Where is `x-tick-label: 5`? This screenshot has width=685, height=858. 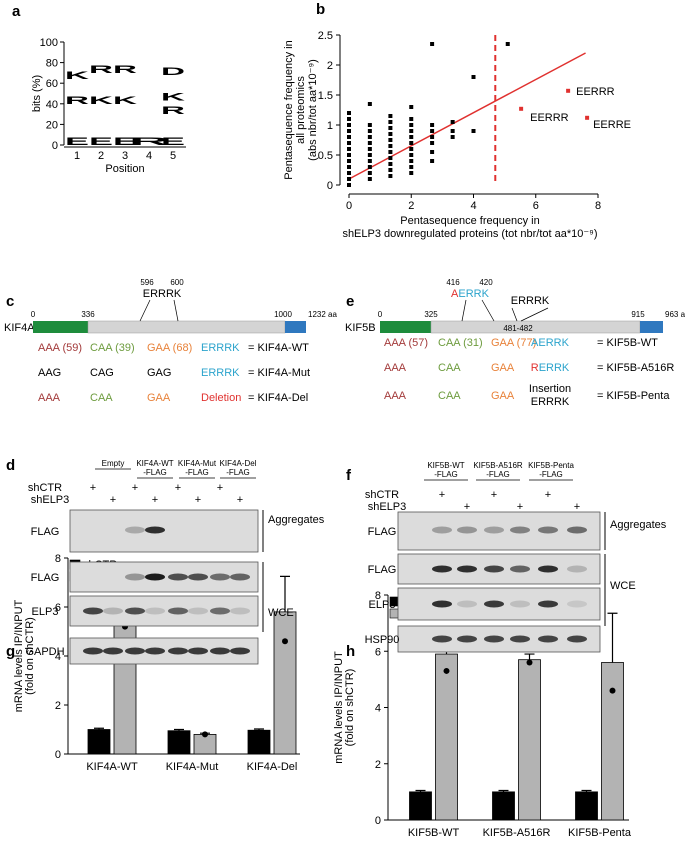
x-tick-label: 5 is located at coordinates (173, 156).